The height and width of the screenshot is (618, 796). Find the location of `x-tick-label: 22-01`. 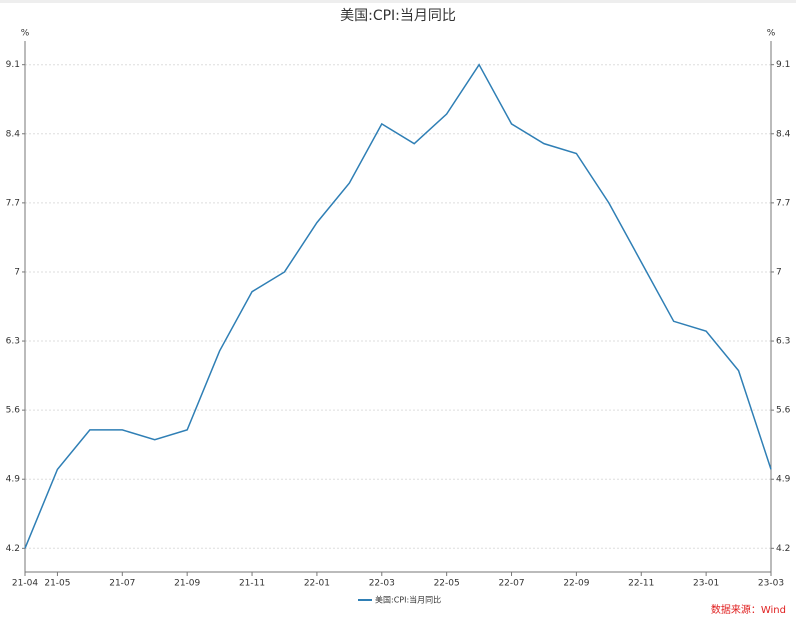

x-tick-label: 22-01 is located at coordinates (317, 584).